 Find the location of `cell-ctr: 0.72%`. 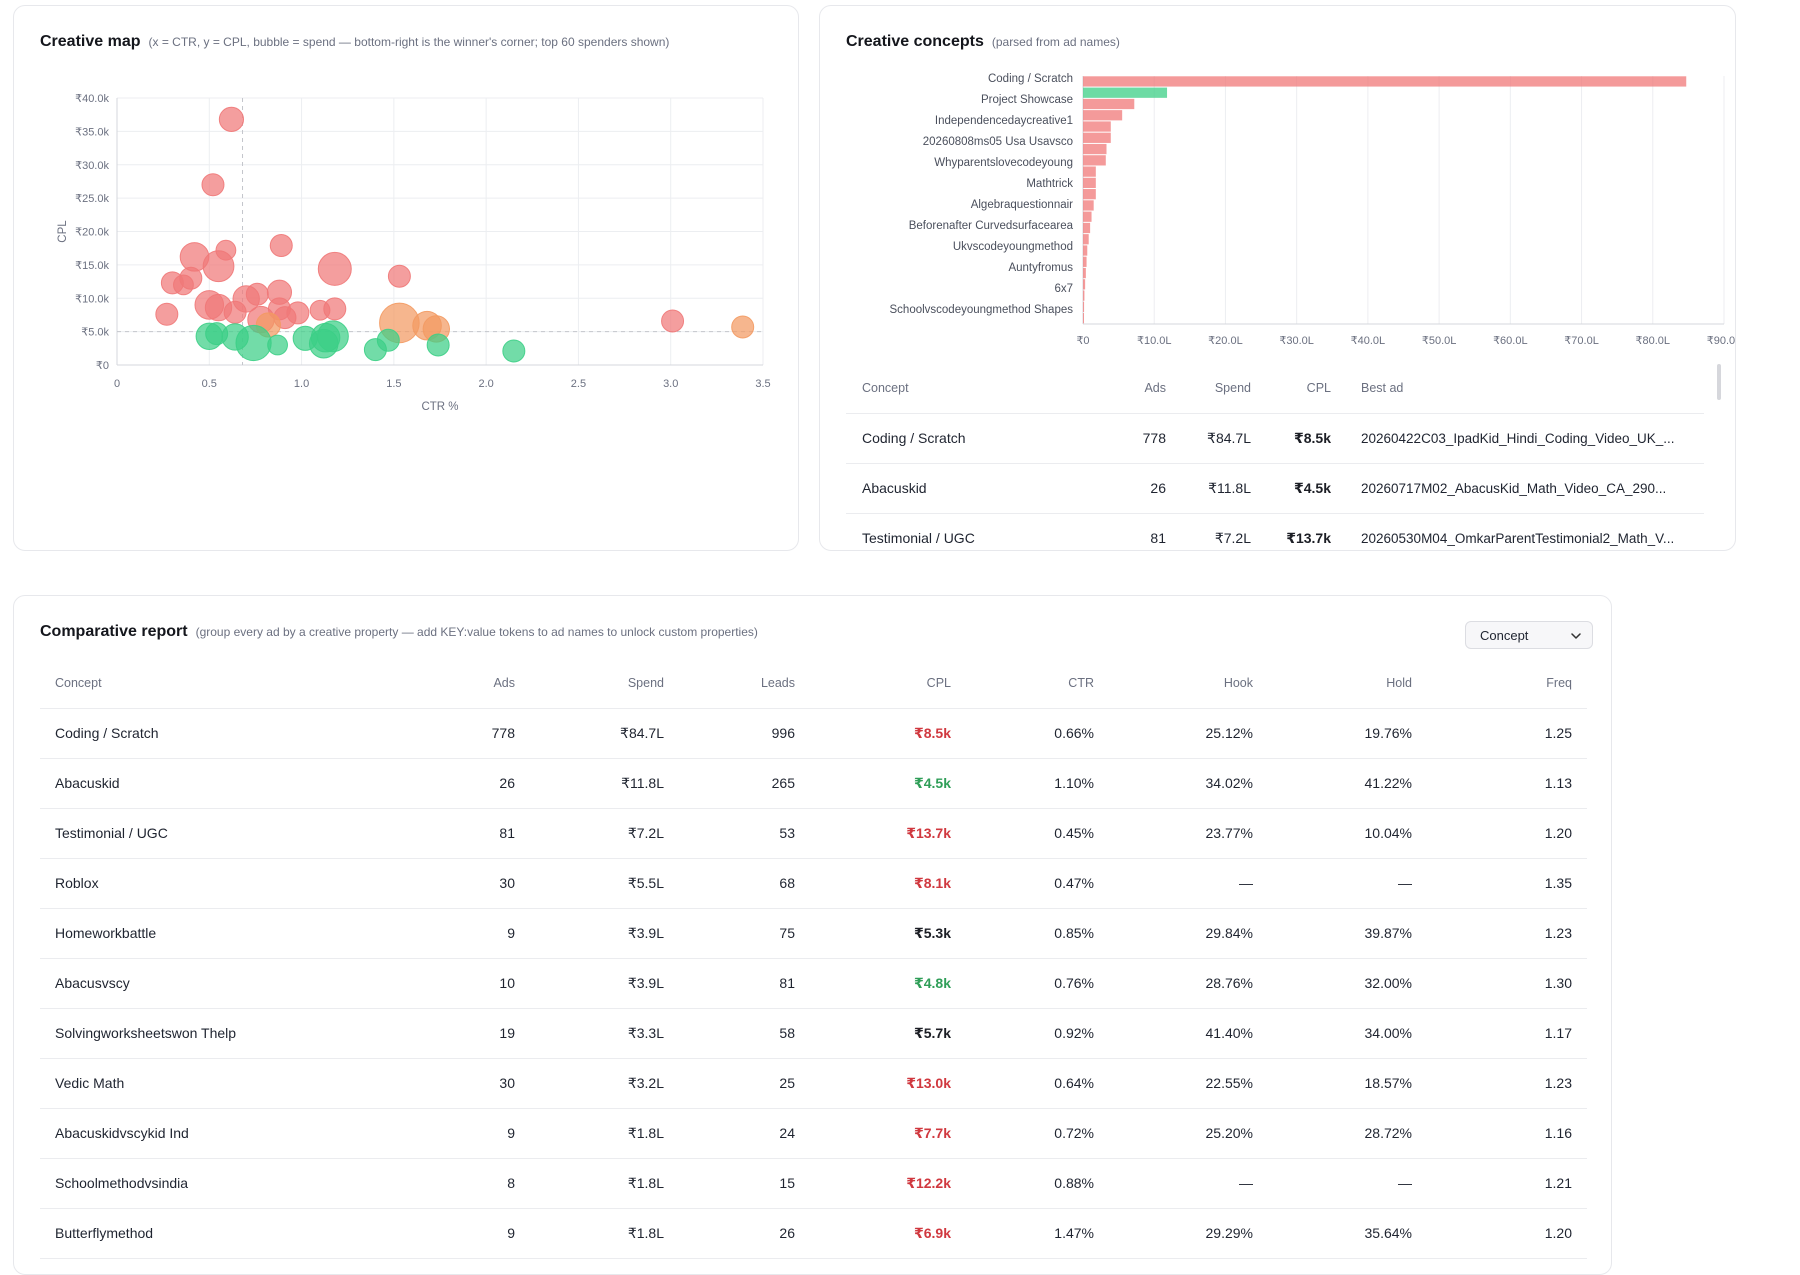

cell-ctr: 0.72% is located at coordinates (1022, 1133).